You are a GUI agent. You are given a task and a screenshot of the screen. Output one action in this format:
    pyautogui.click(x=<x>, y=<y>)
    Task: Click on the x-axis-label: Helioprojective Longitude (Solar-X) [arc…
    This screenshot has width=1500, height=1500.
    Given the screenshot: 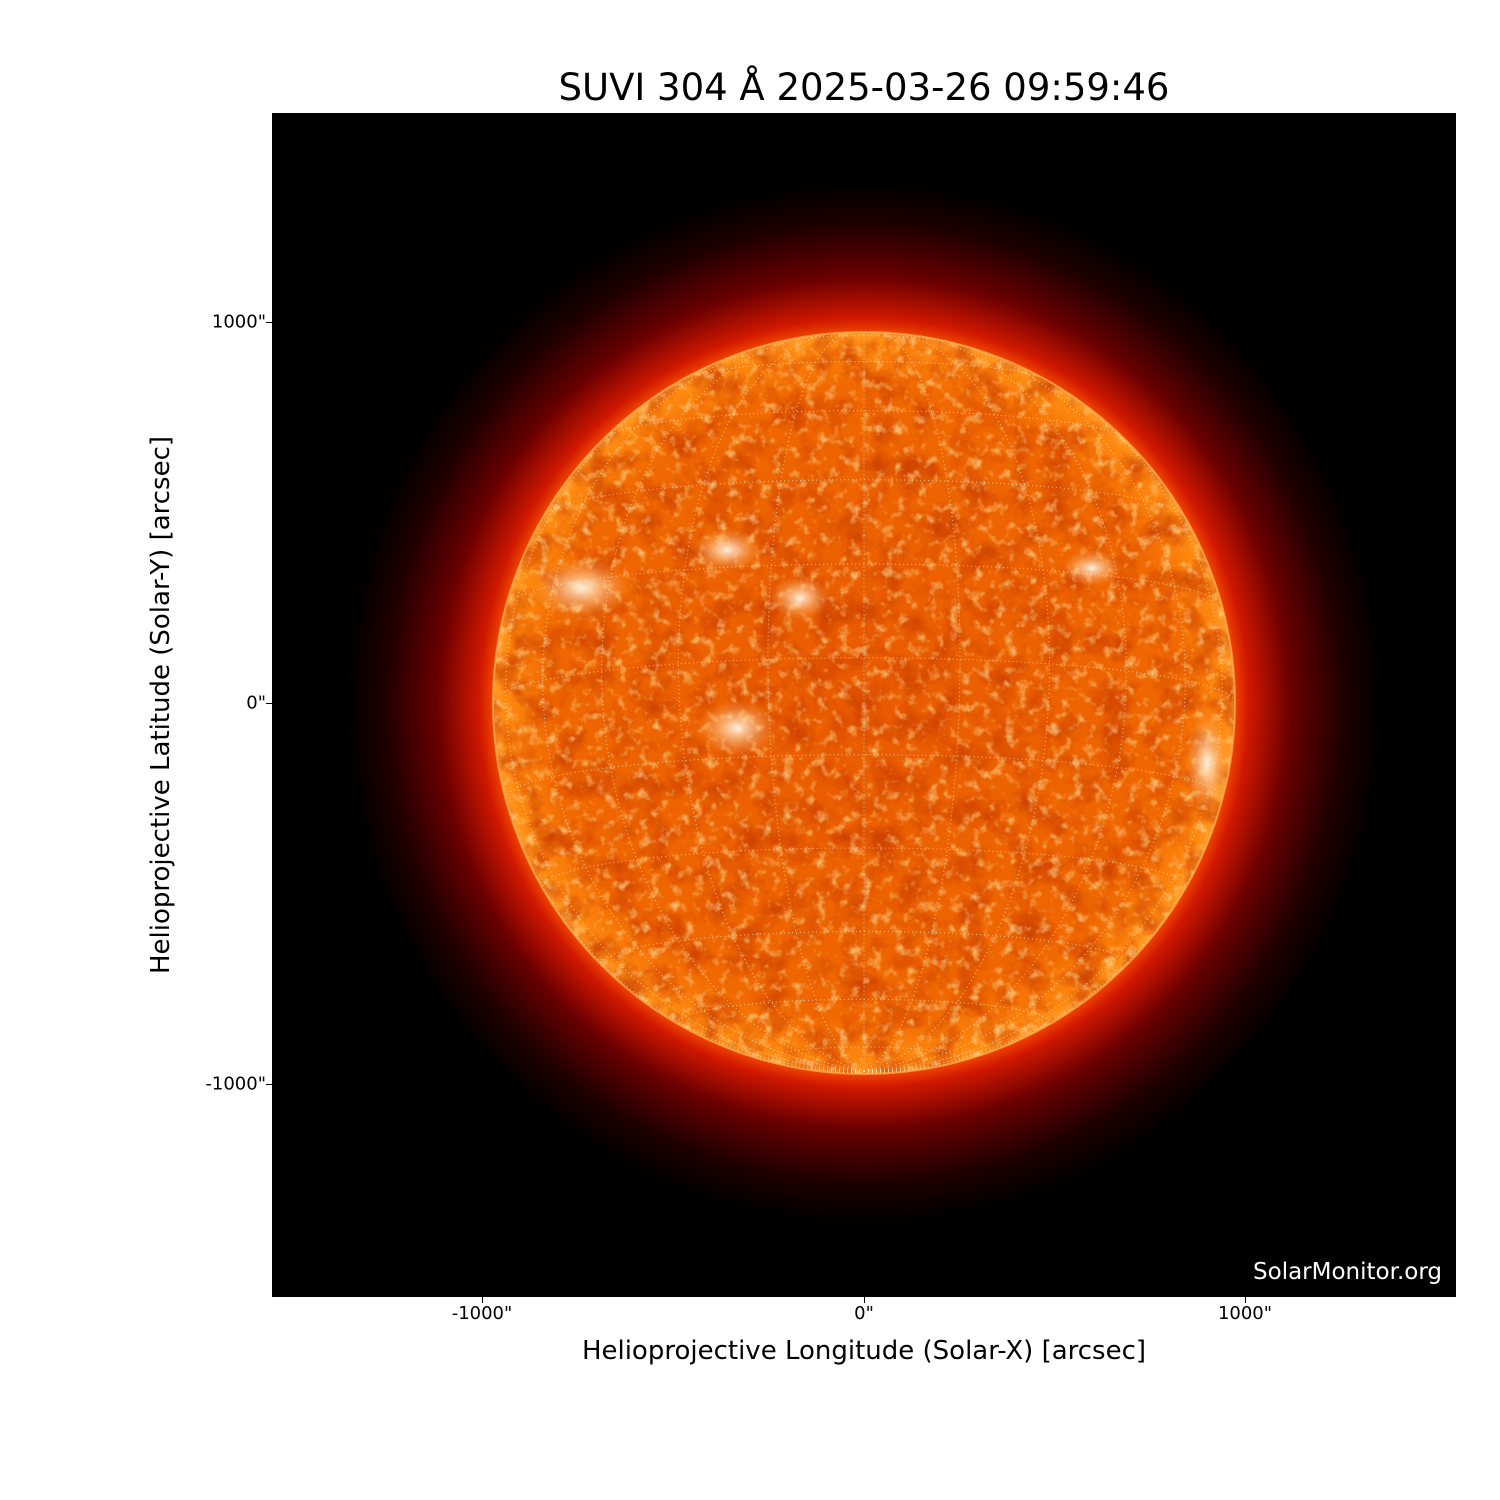 What is the action you would take?
    pyautogui.click(x=864, y=1351)
    